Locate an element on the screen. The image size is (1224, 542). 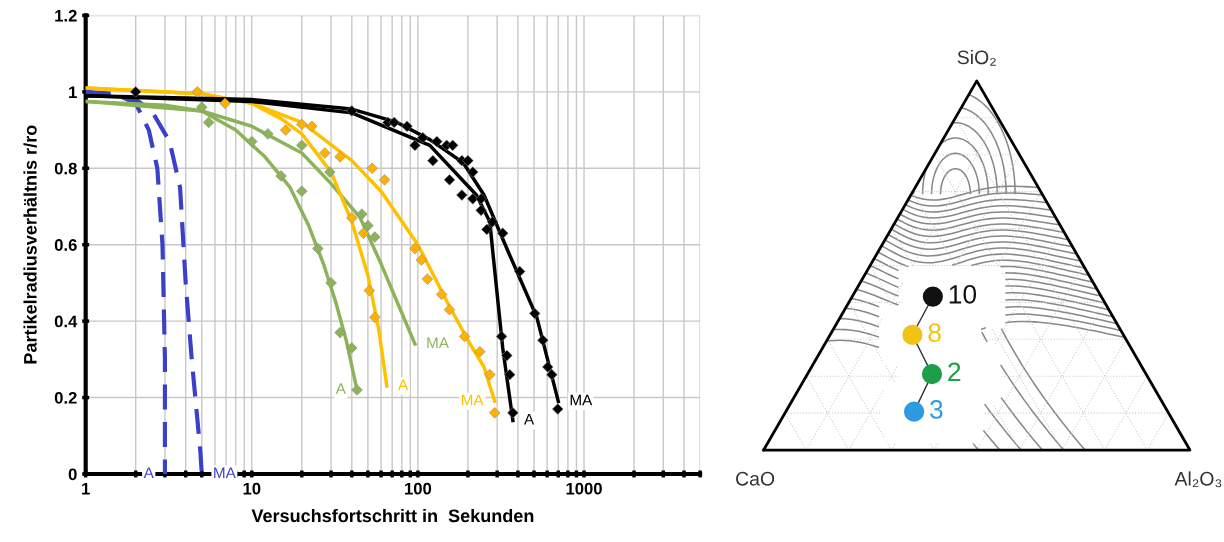
x-tick-label: 1 is located at coordinates (86, 488).